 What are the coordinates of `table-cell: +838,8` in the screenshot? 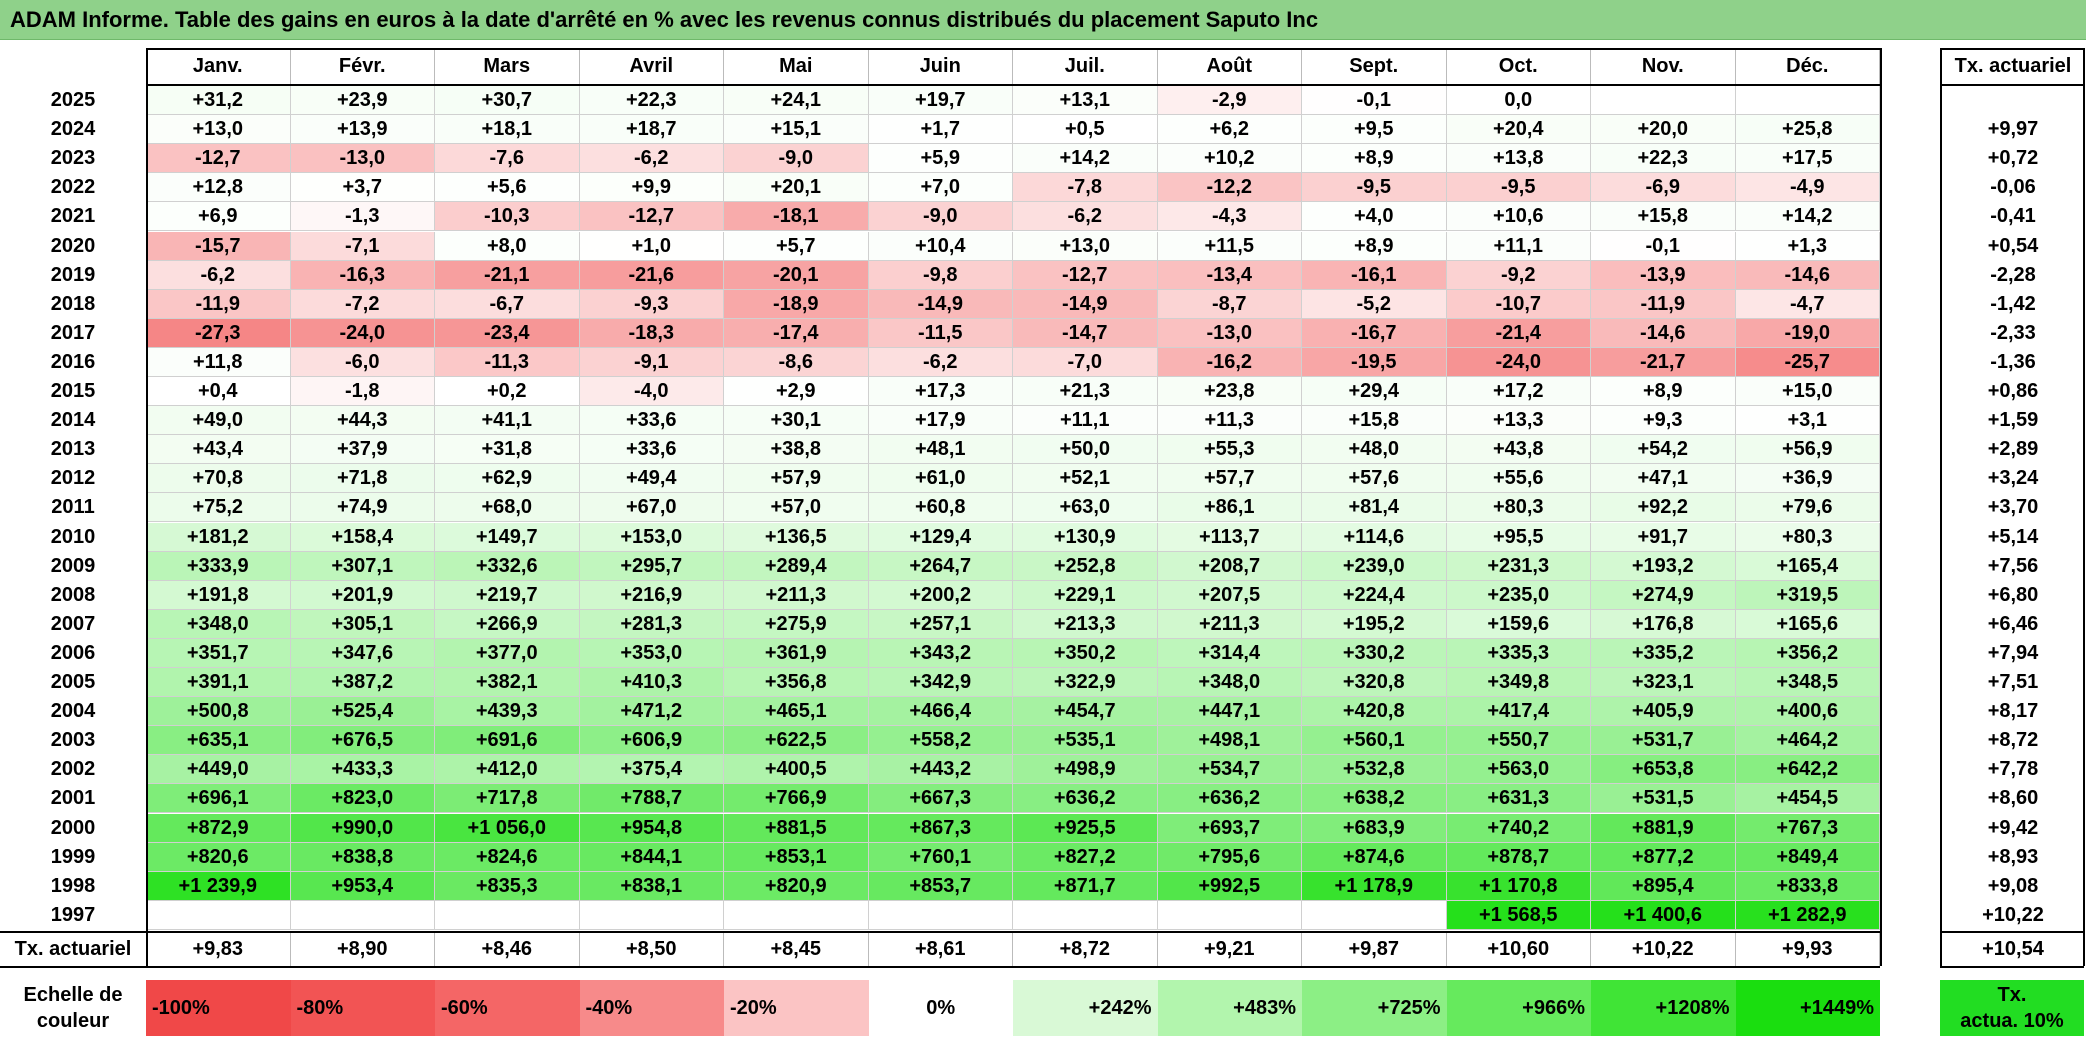 It's located at (362, 857).